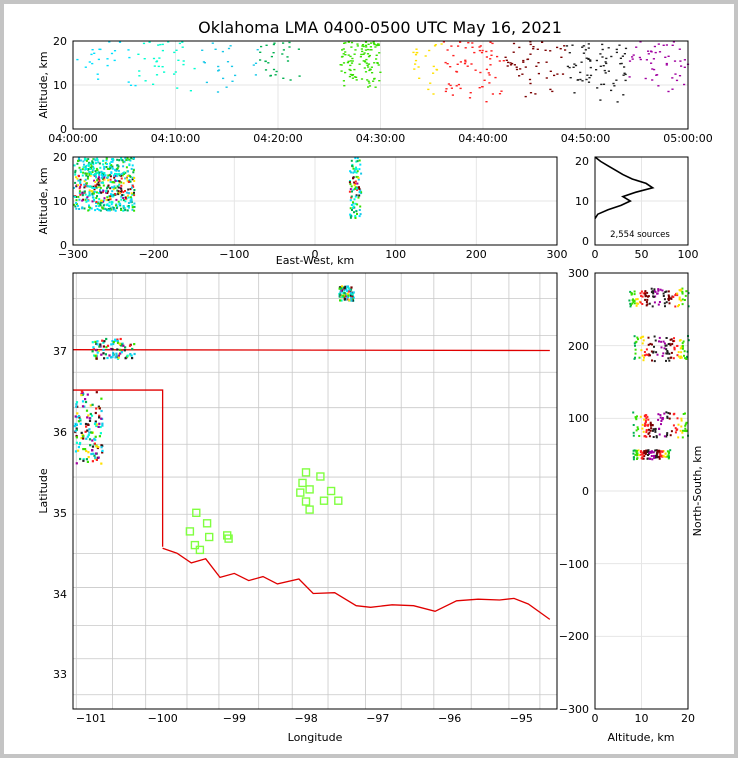 Image resolution: width=738 pixels, height=758 pixels. I want to click on plan-view-sources, so click(214, 375).